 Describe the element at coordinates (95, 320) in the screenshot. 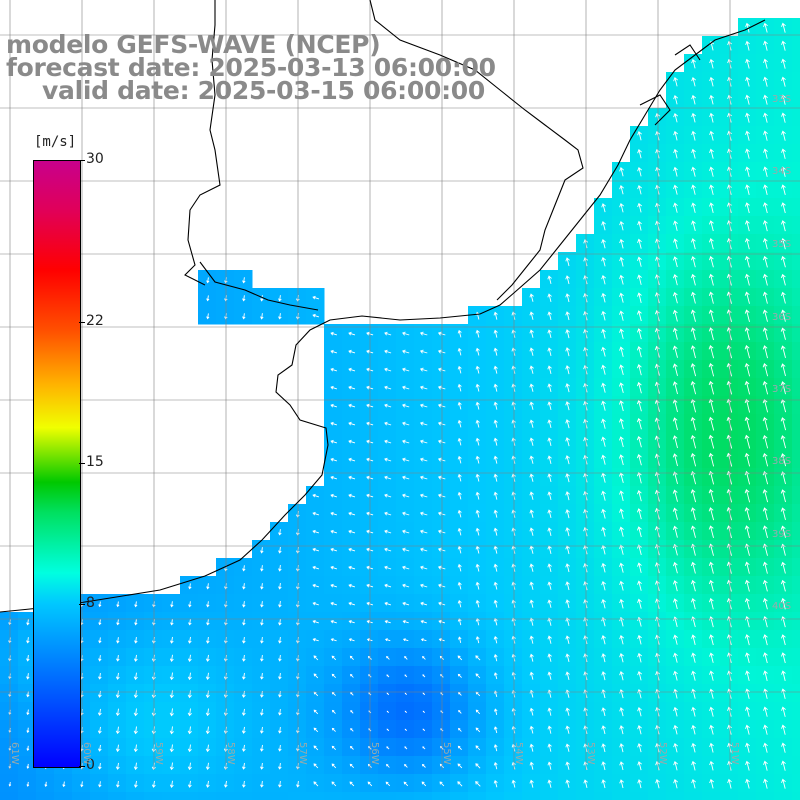

I see `colorbar-tick-label: 22` at that location.